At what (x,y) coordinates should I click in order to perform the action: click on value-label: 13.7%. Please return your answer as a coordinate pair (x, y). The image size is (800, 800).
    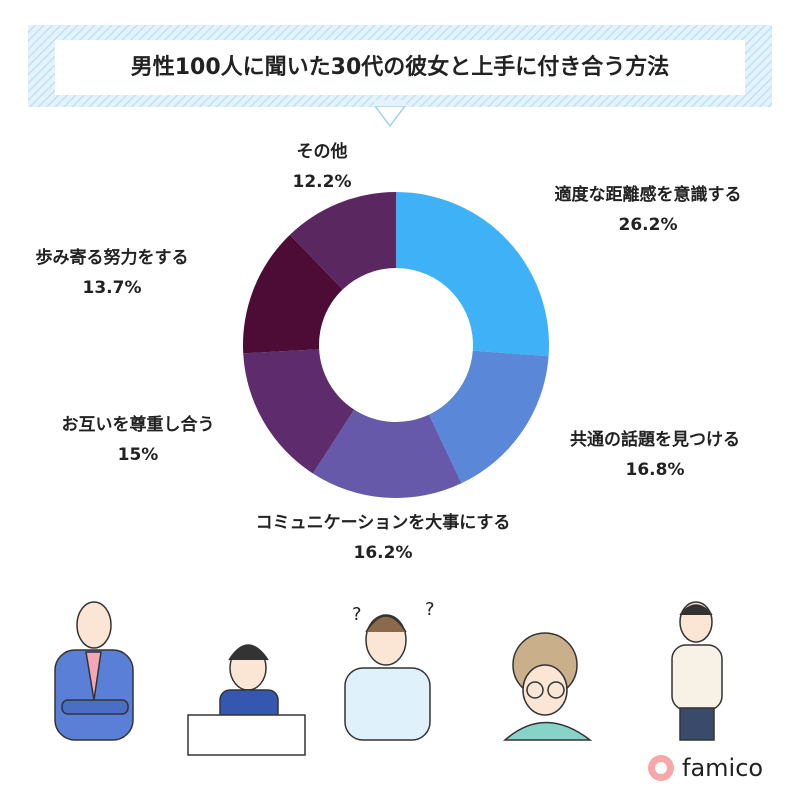
    Looking at the image, I should click on (112, 288).